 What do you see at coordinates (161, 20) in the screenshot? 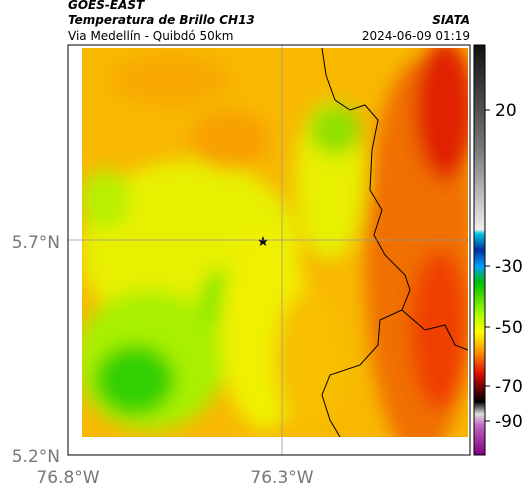
I see `product: Temperatura de Brillo CH13` at bounding box center [161, 20].